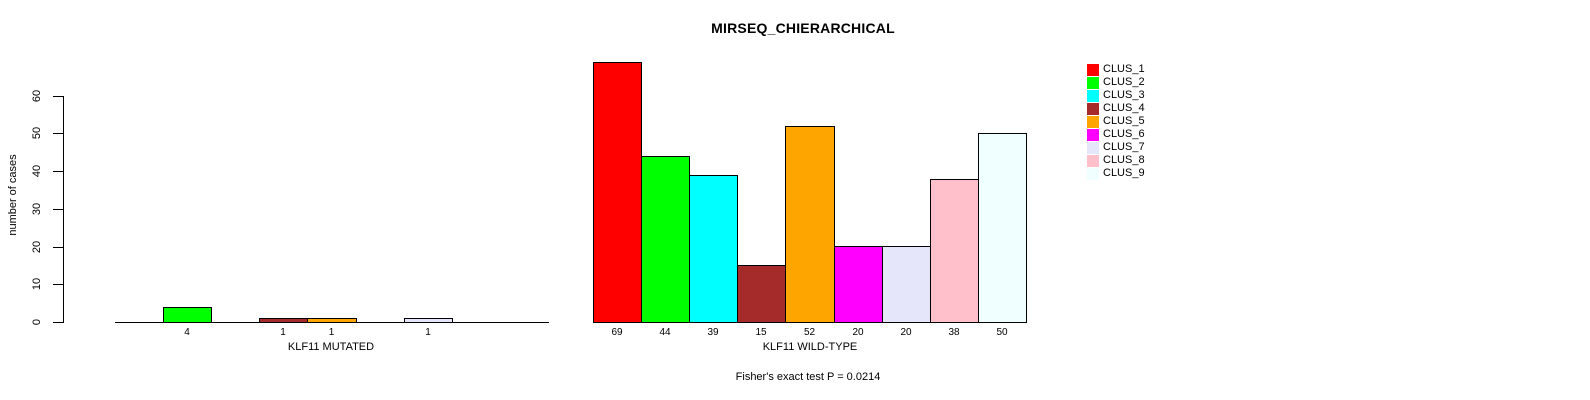  Describe the element at coordinates (37, 133) in the screenshot. I see `y-axis-tick-label: 50` at that location.